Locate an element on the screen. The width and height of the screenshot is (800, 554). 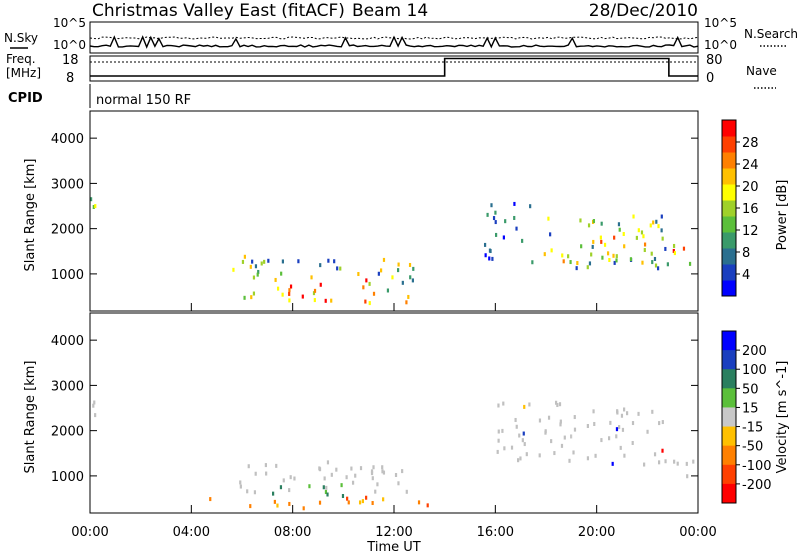
x-tick-label: 08:00 is located at coordinates (292, 532).